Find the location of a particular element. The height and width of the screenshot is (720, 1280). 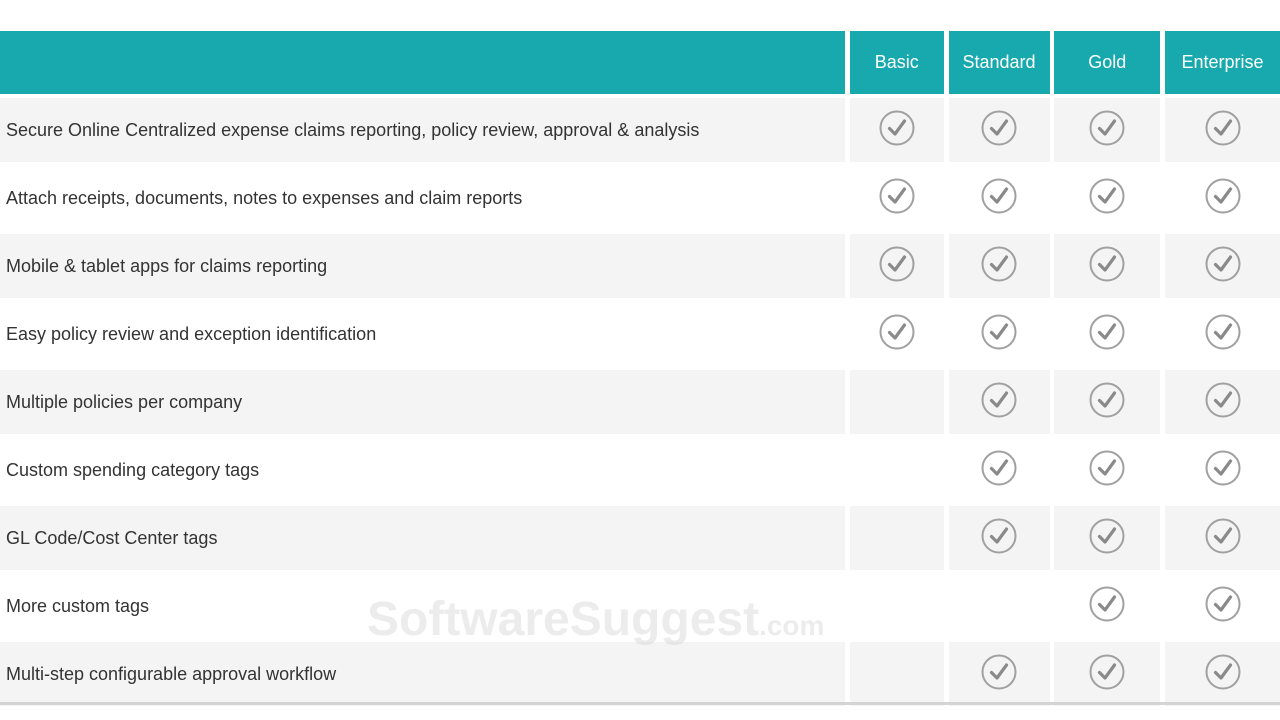

header-plan-basic: Basic is located at coordinates (896, 62).